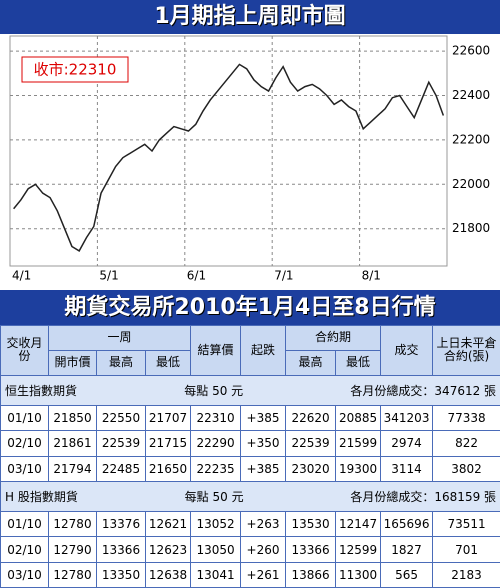 The width and height of the screenshot is (500, 588). What do you see at coordinates (311, 418) in the screenshot?
I see `data-cell: 22620` at bounding box center [311, 418].